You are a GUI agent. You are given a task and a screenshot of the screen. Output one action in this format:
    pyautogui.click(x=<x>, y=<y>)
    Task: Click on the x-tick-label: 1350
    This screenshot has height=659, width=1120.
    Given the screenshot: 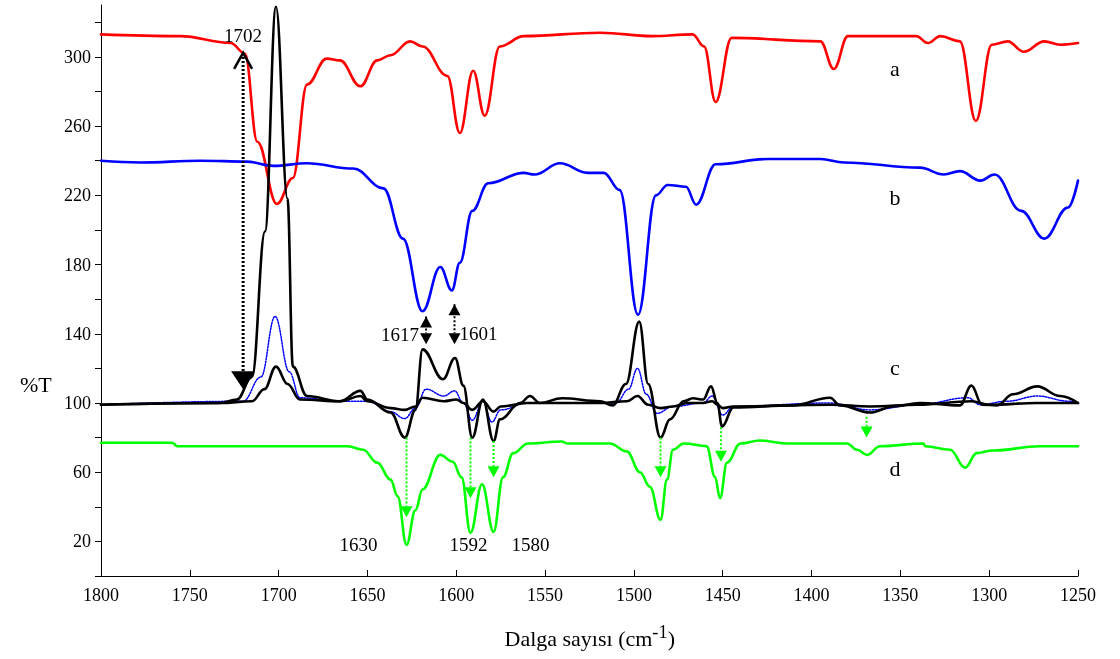 What is the action you would take?
    pyautogui.click(x=900, y=595)
    